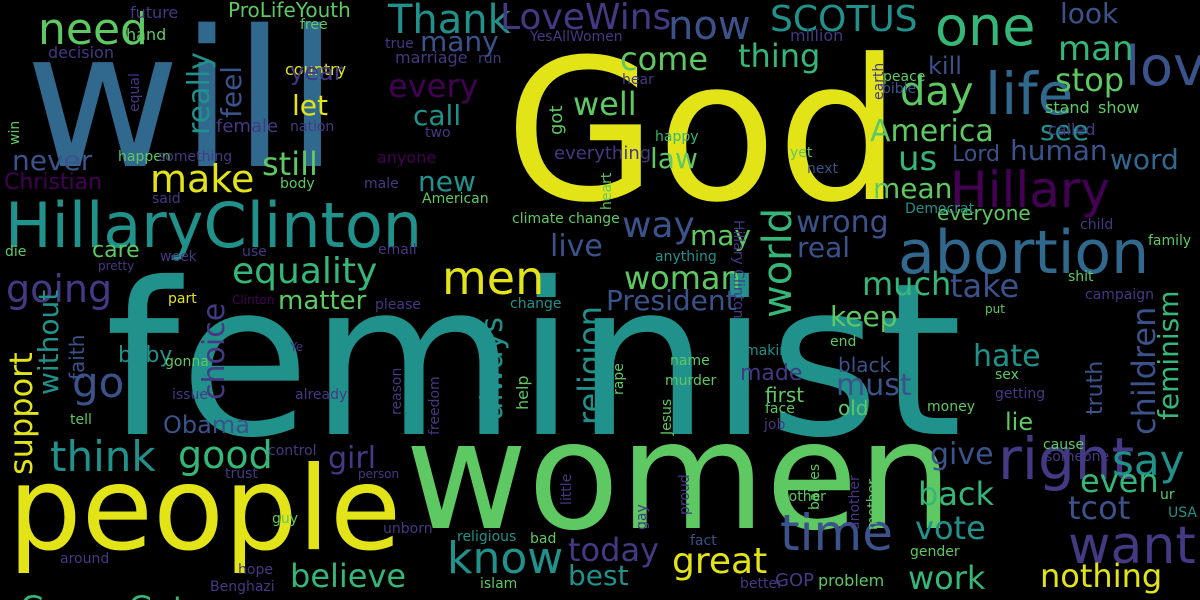 The width and height of the screenshot is (1200, 600). What do you see at coordinates (1081, 277) in the screenshot?
I see `word-child: shit` at bounding box center [1081, 277].